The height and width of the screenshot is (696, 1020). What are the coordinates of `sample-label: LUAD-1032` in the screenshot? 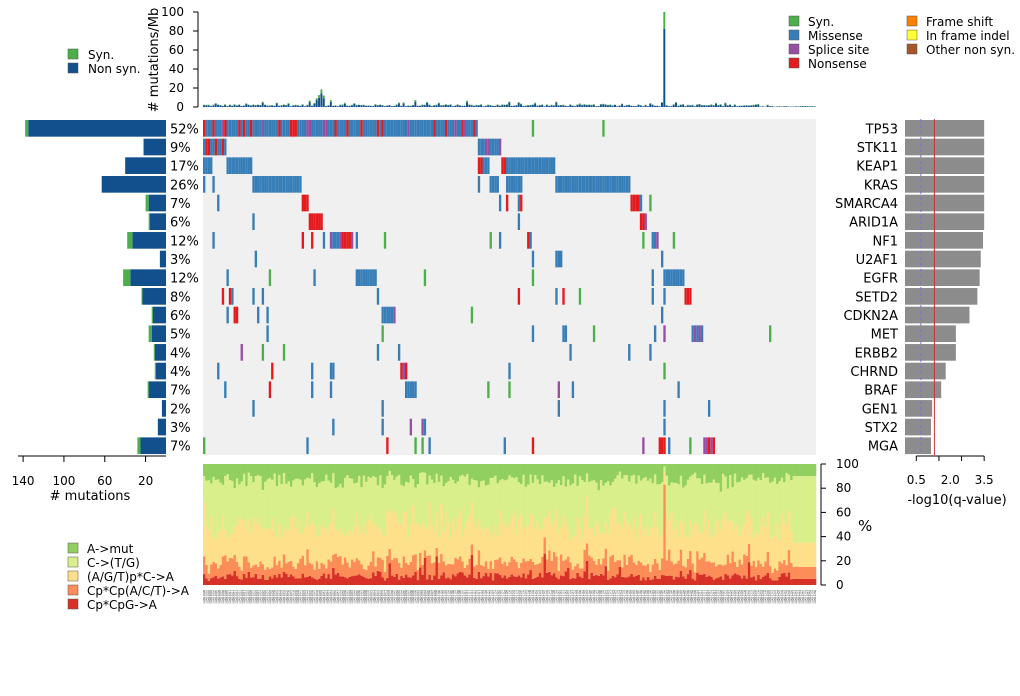 It's located at (279, 597).